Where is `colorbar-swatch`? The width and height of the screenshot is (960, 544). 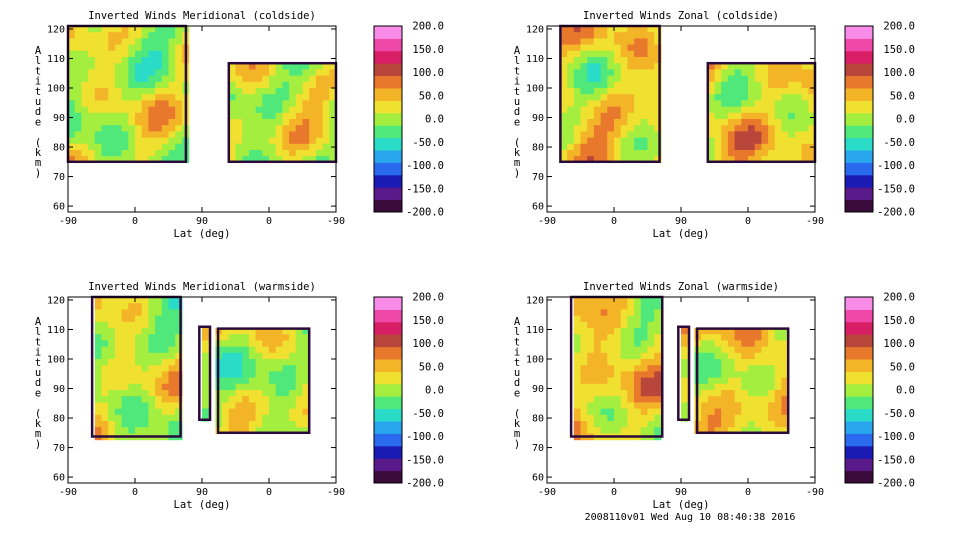
colorbar-swatch is located at coordinates (388, 194).